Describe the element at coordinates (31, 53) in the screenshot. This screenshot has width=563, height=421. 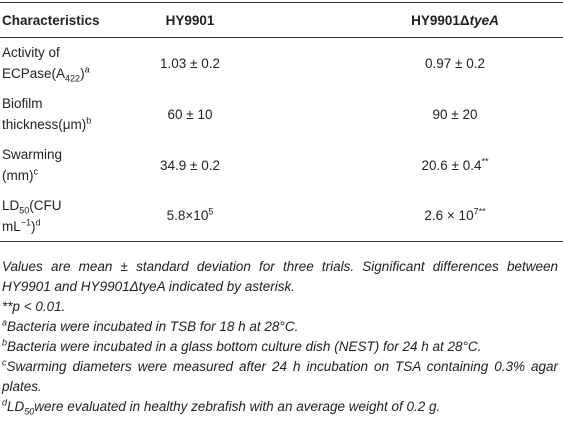
I see `text: Activity of` at that location.